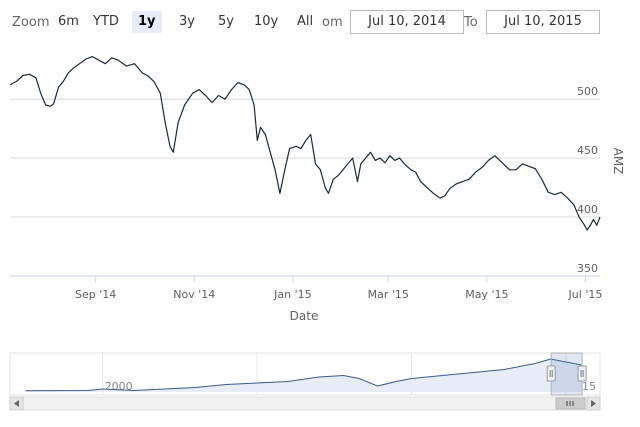  I want to click on x-tick-label: Nov '14, so click(194, 294).